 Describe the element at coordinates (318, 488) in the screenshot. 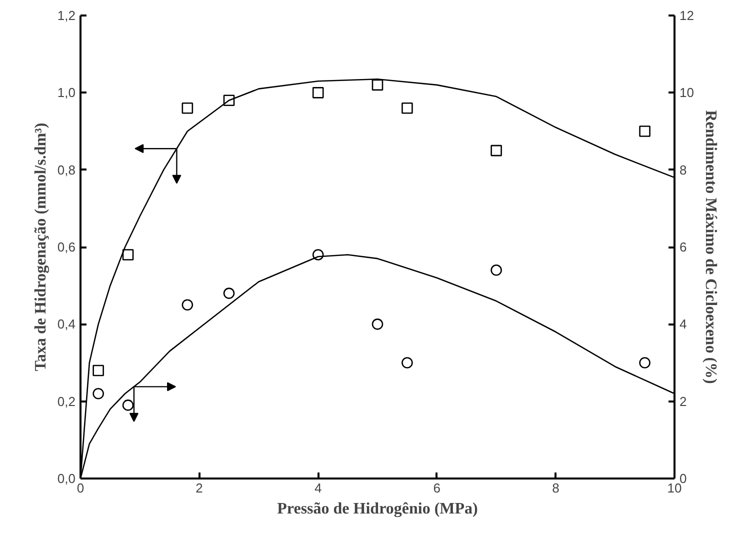

I see `x-tick-label: 4` at that location.